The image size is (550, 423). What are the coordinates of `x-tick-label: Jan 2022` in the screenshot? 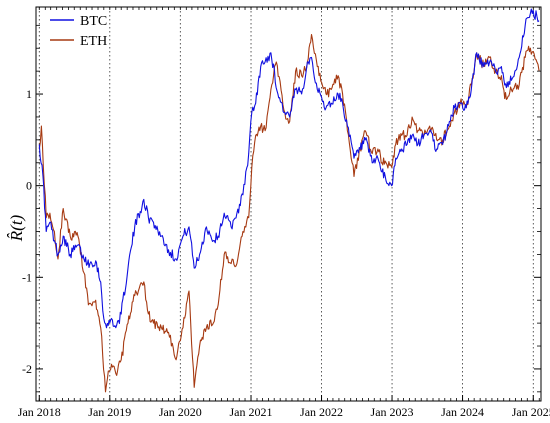 It's located at (321, 412).